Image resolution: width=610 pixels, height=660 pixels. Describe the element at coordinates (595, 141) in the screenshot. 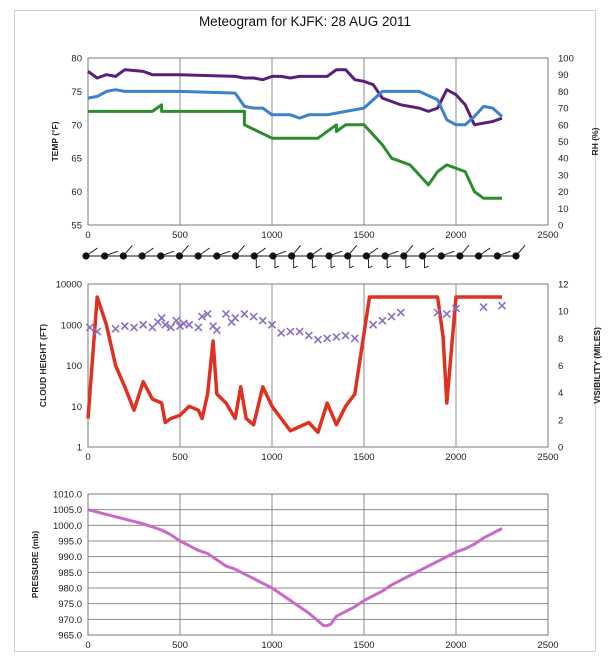

I see `y2-axis-label: RH (%)` at that location.